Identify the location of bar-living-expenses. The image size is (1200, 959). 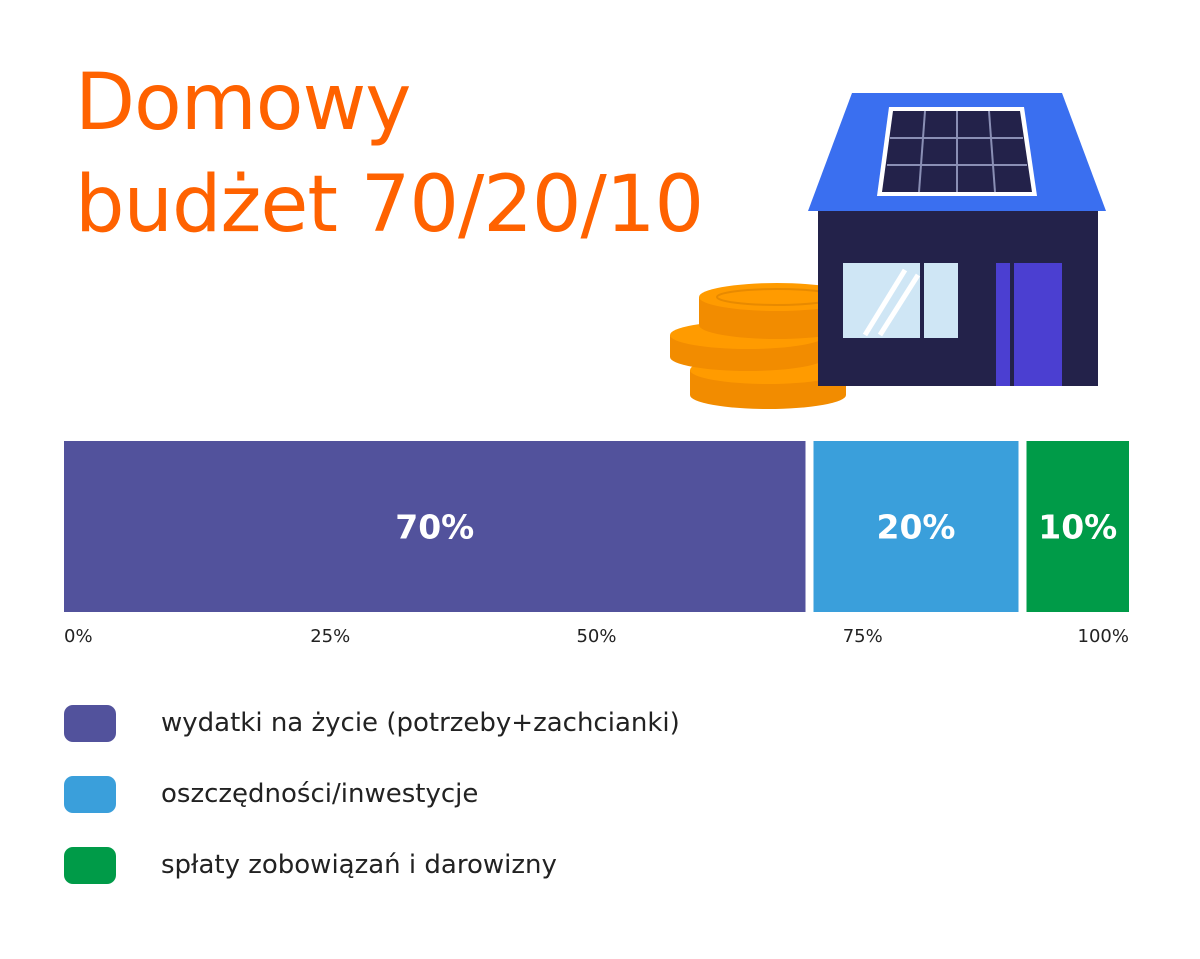
(435, 526).